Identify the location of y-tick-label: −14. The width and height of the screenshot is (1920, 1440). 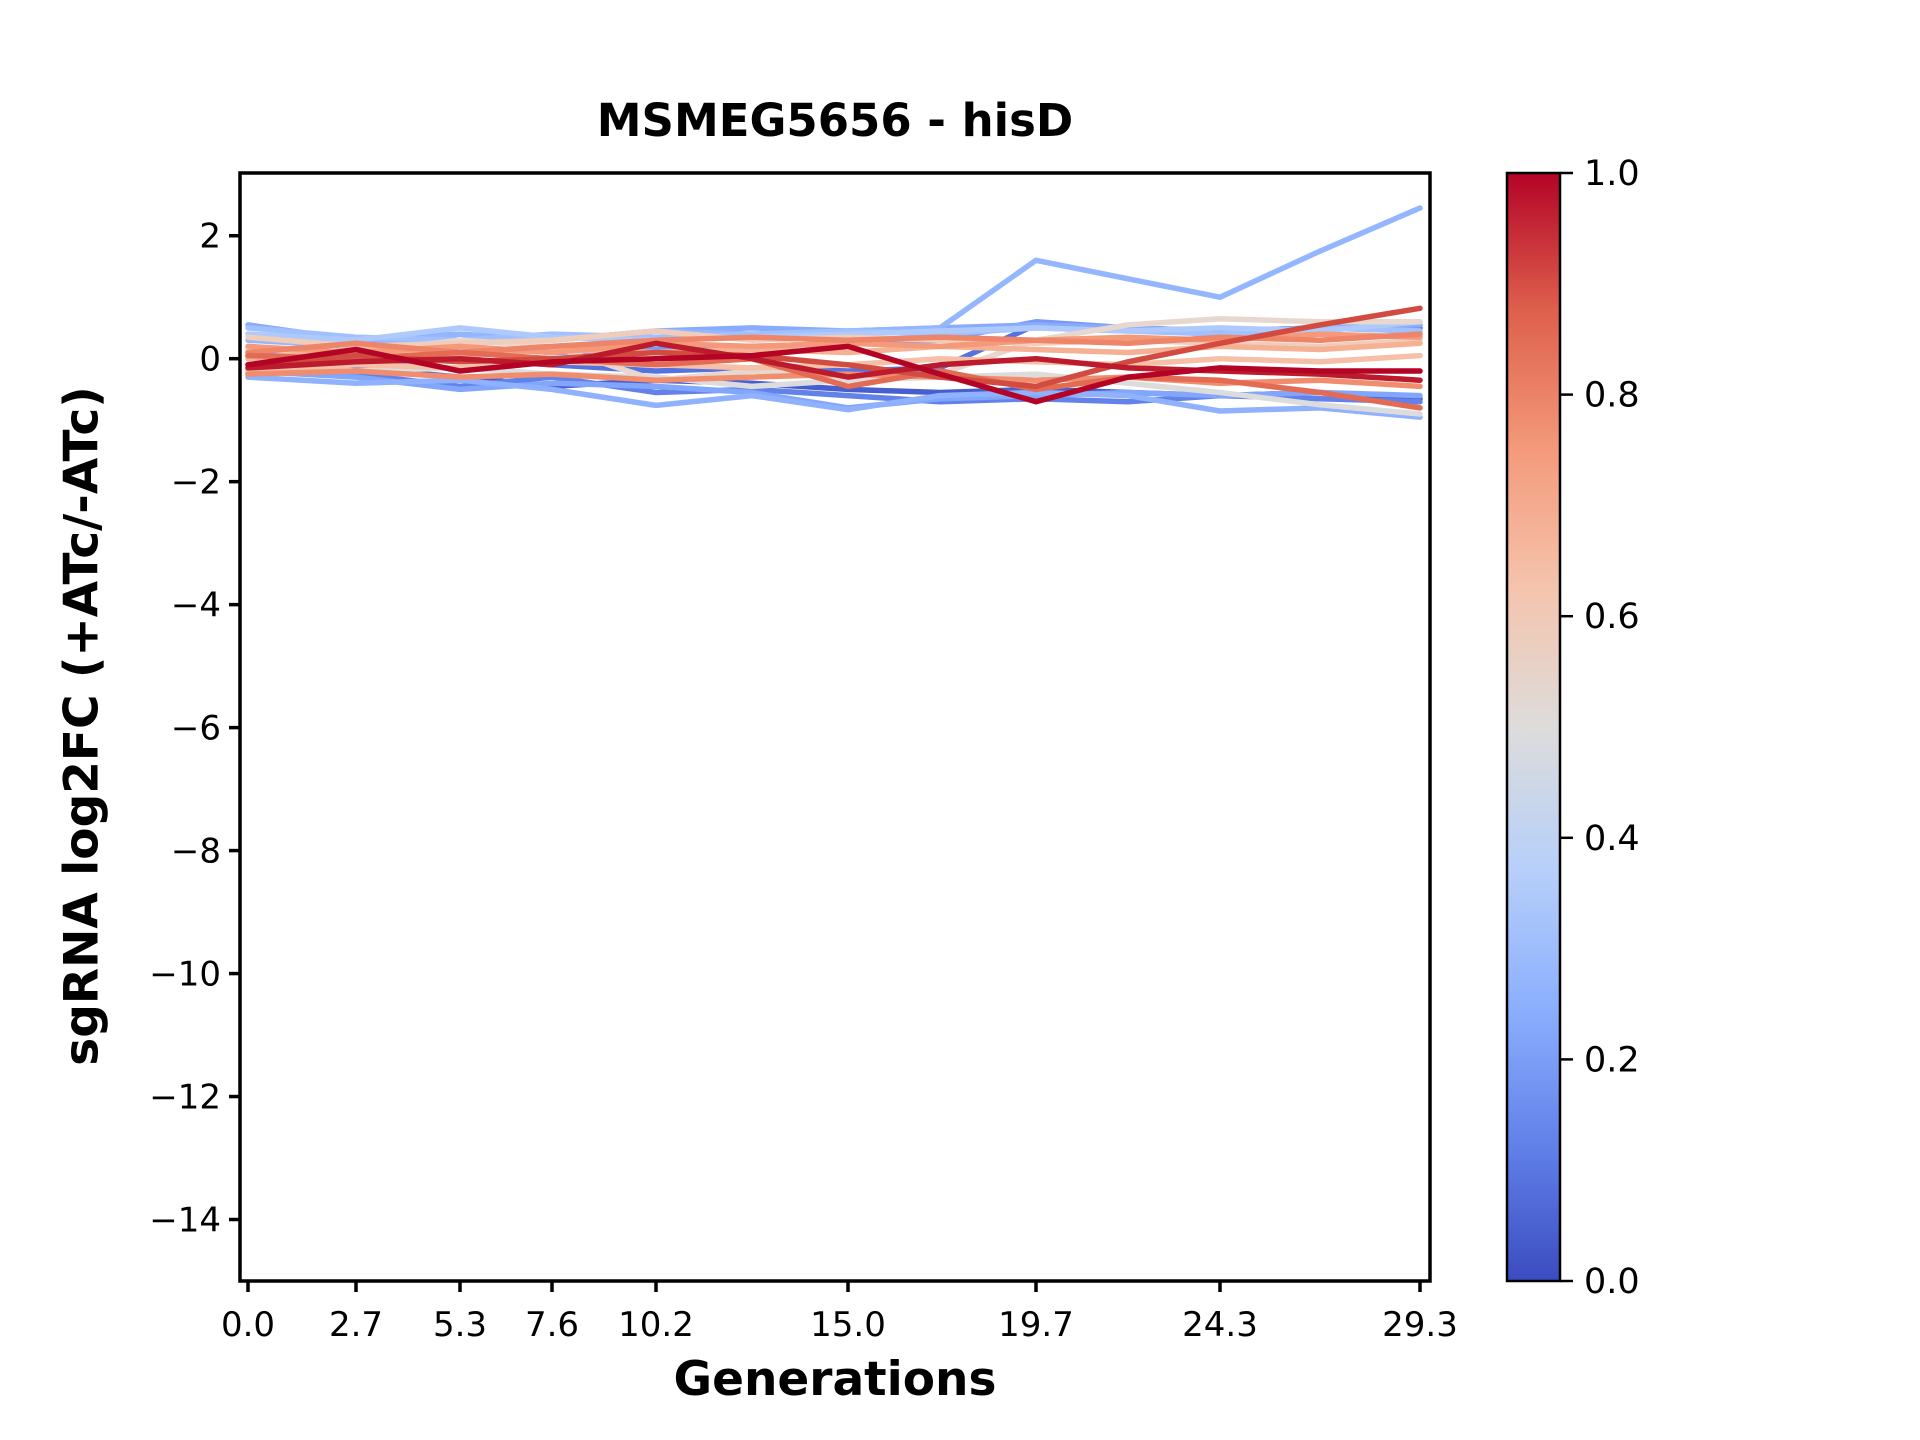
(185, 1221).